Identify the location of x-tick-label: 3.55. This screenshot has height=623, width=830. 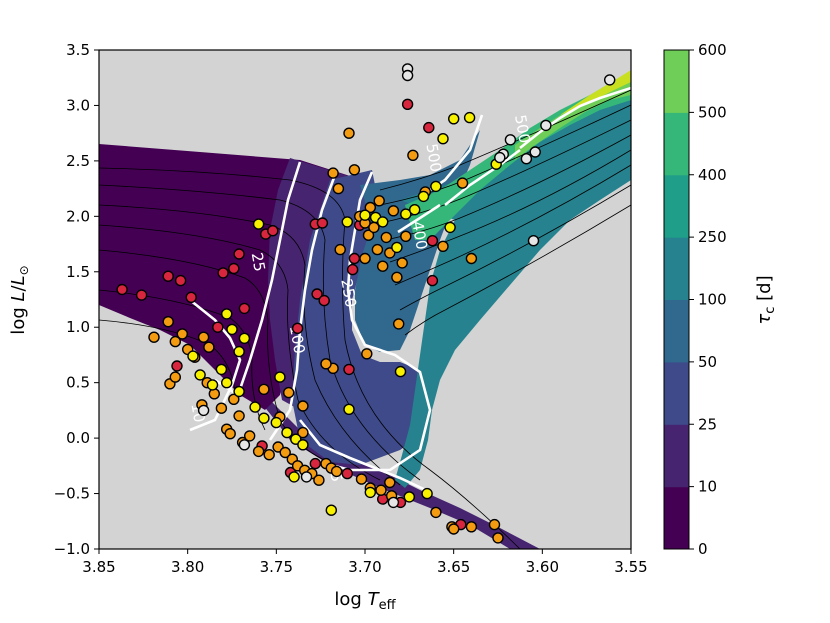
(630, 567).